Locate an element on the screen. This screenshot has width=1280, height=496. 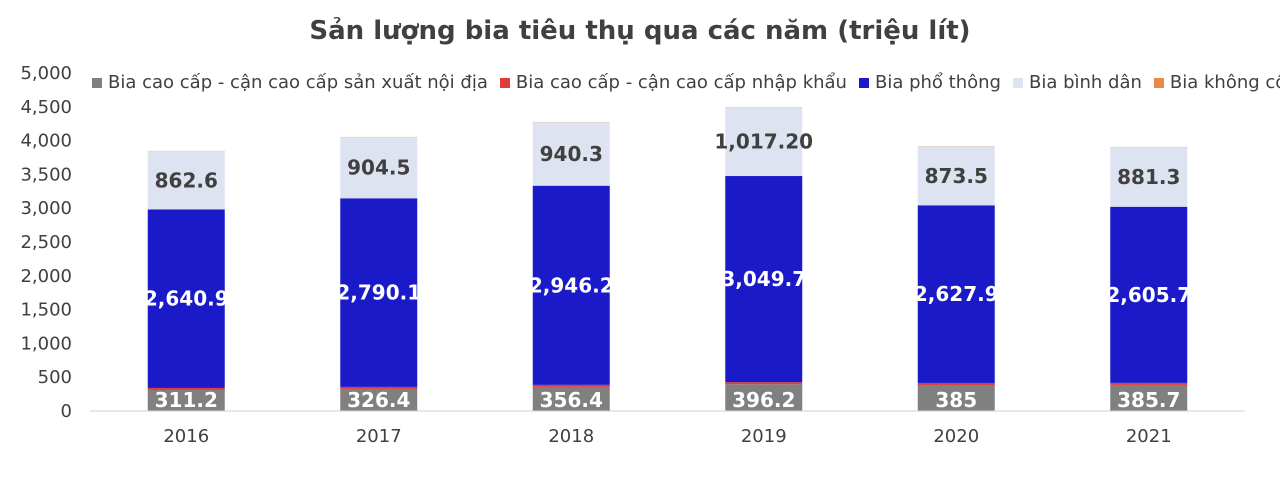
data-label: 396.2 is located at coordinates (763, 400).